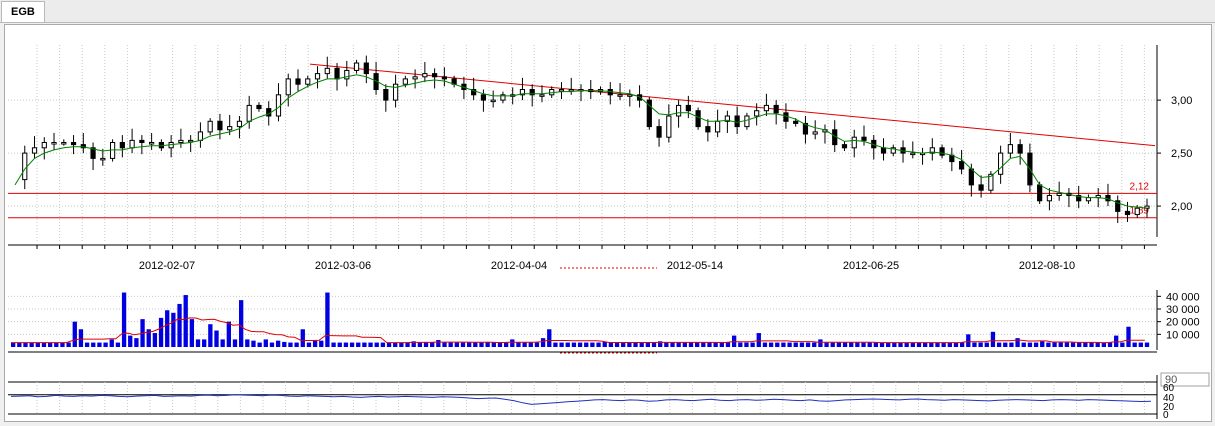 The height and width of the screenshot is (426, 1215). I want to click on tab-bar: EGB, so click(607, 11).